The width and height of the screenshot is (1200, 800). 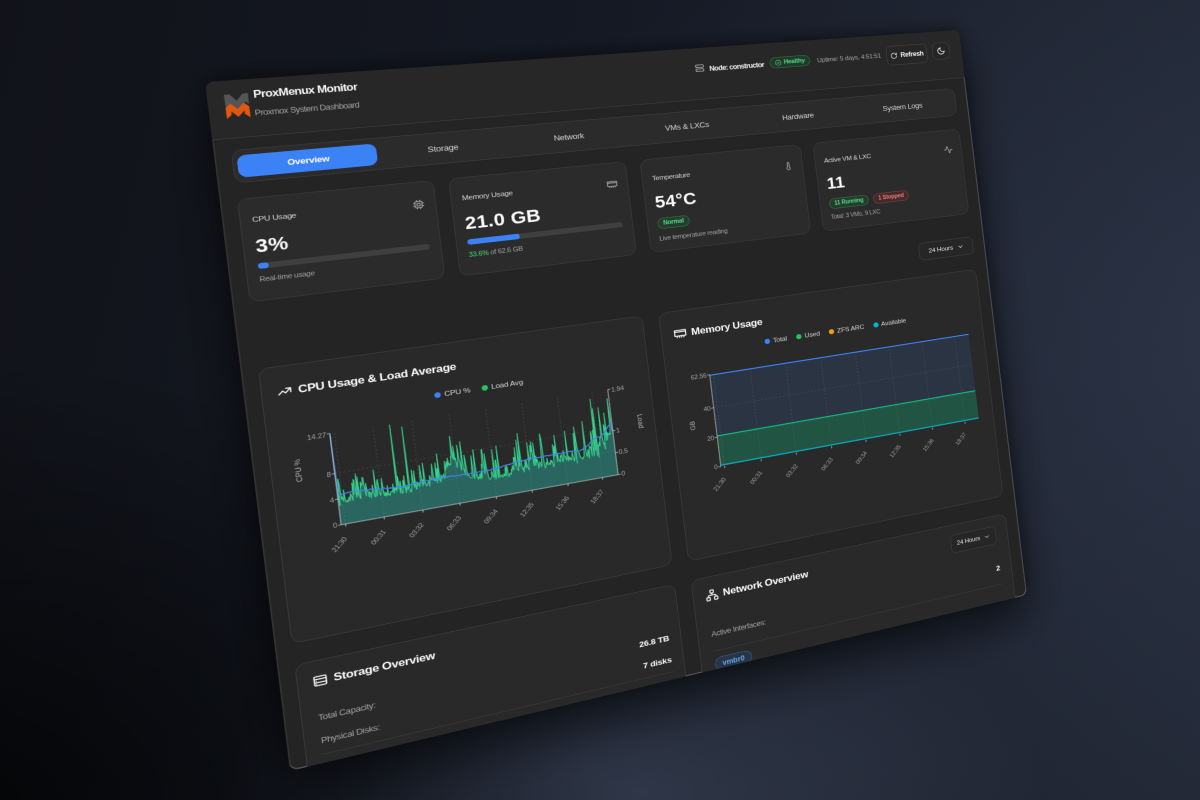 What do you see at coordinates (711, 438) in the screenshot?
I see `svg-text: 20` at bounding box center [711, 438].